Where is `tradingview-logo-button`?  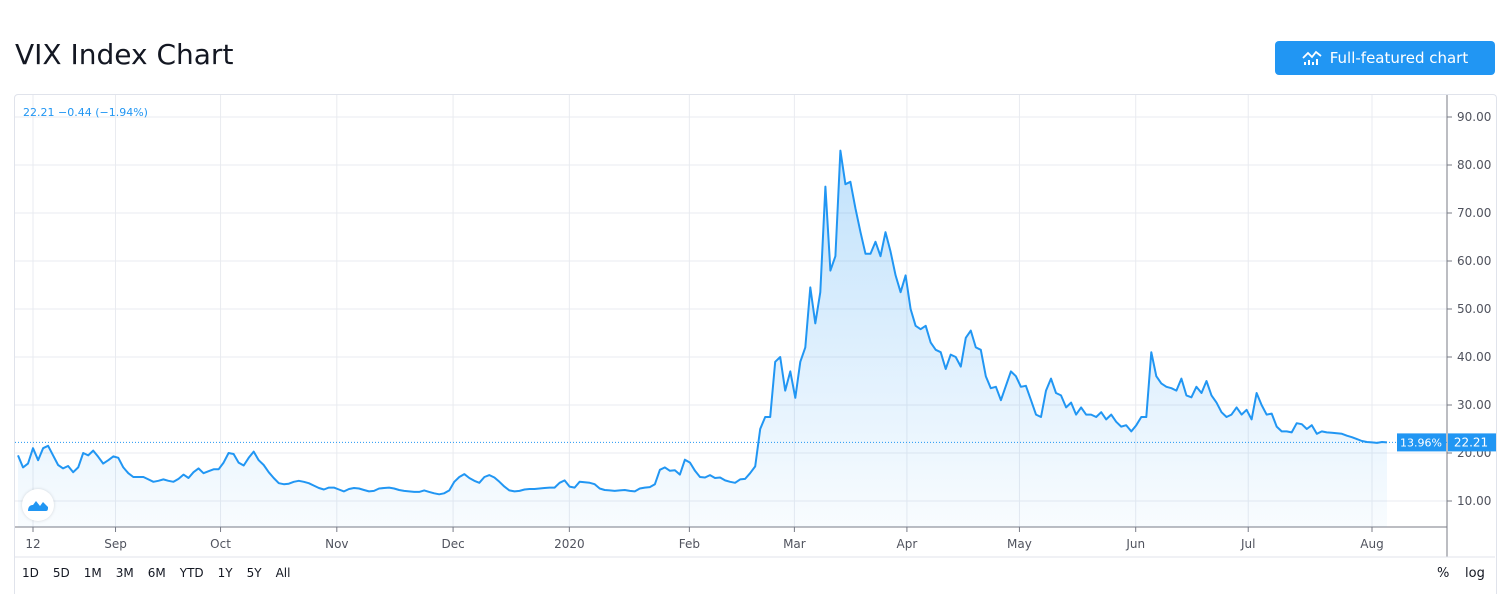 tradingview-logo-button is located at coordinates (38, 505).